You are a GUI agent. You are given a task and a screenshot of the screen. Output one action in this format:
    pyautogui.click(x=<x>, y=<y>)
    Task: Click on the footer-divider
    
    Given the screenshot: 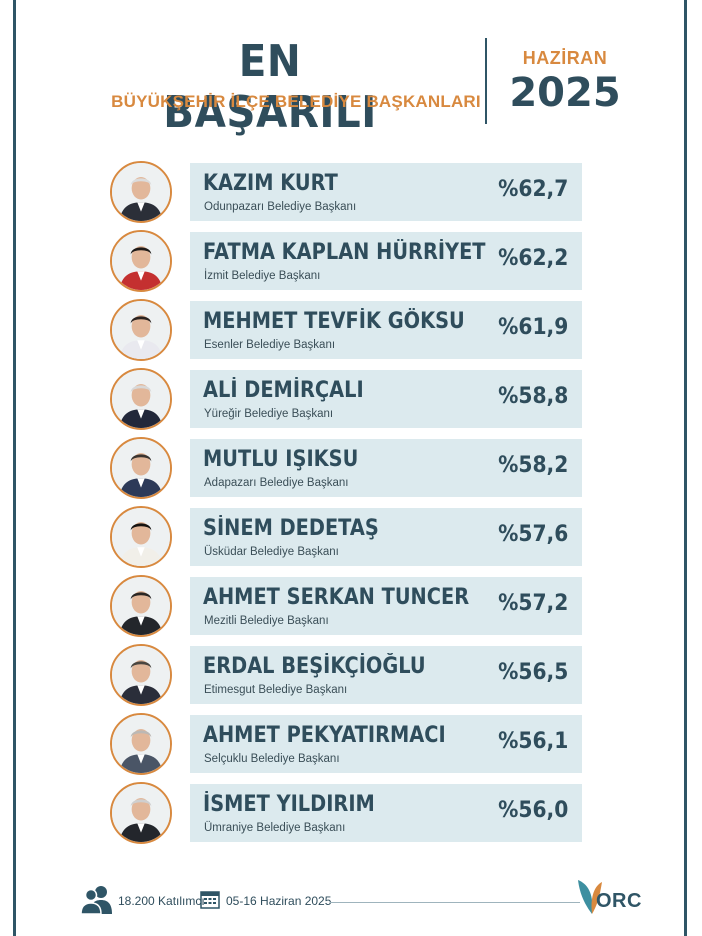 What is the action you would take?
    pyautogui.click(x=455, y=902)
    